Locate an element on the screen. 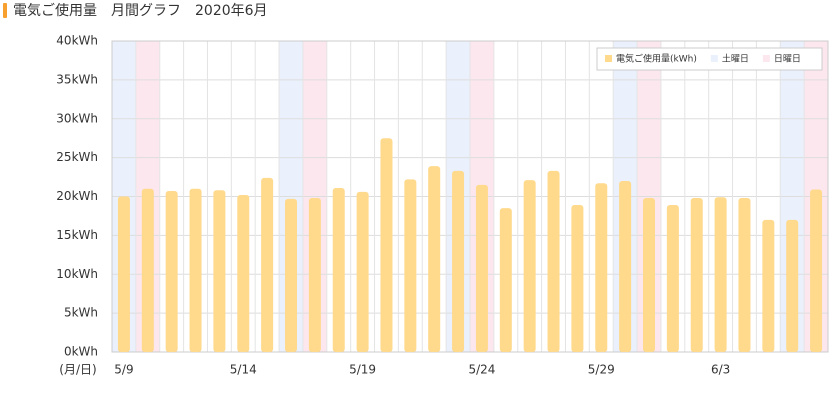 This screenshot has width=838, height=401. y-tick-label: 40kWh is located at coordinates (77, 41).